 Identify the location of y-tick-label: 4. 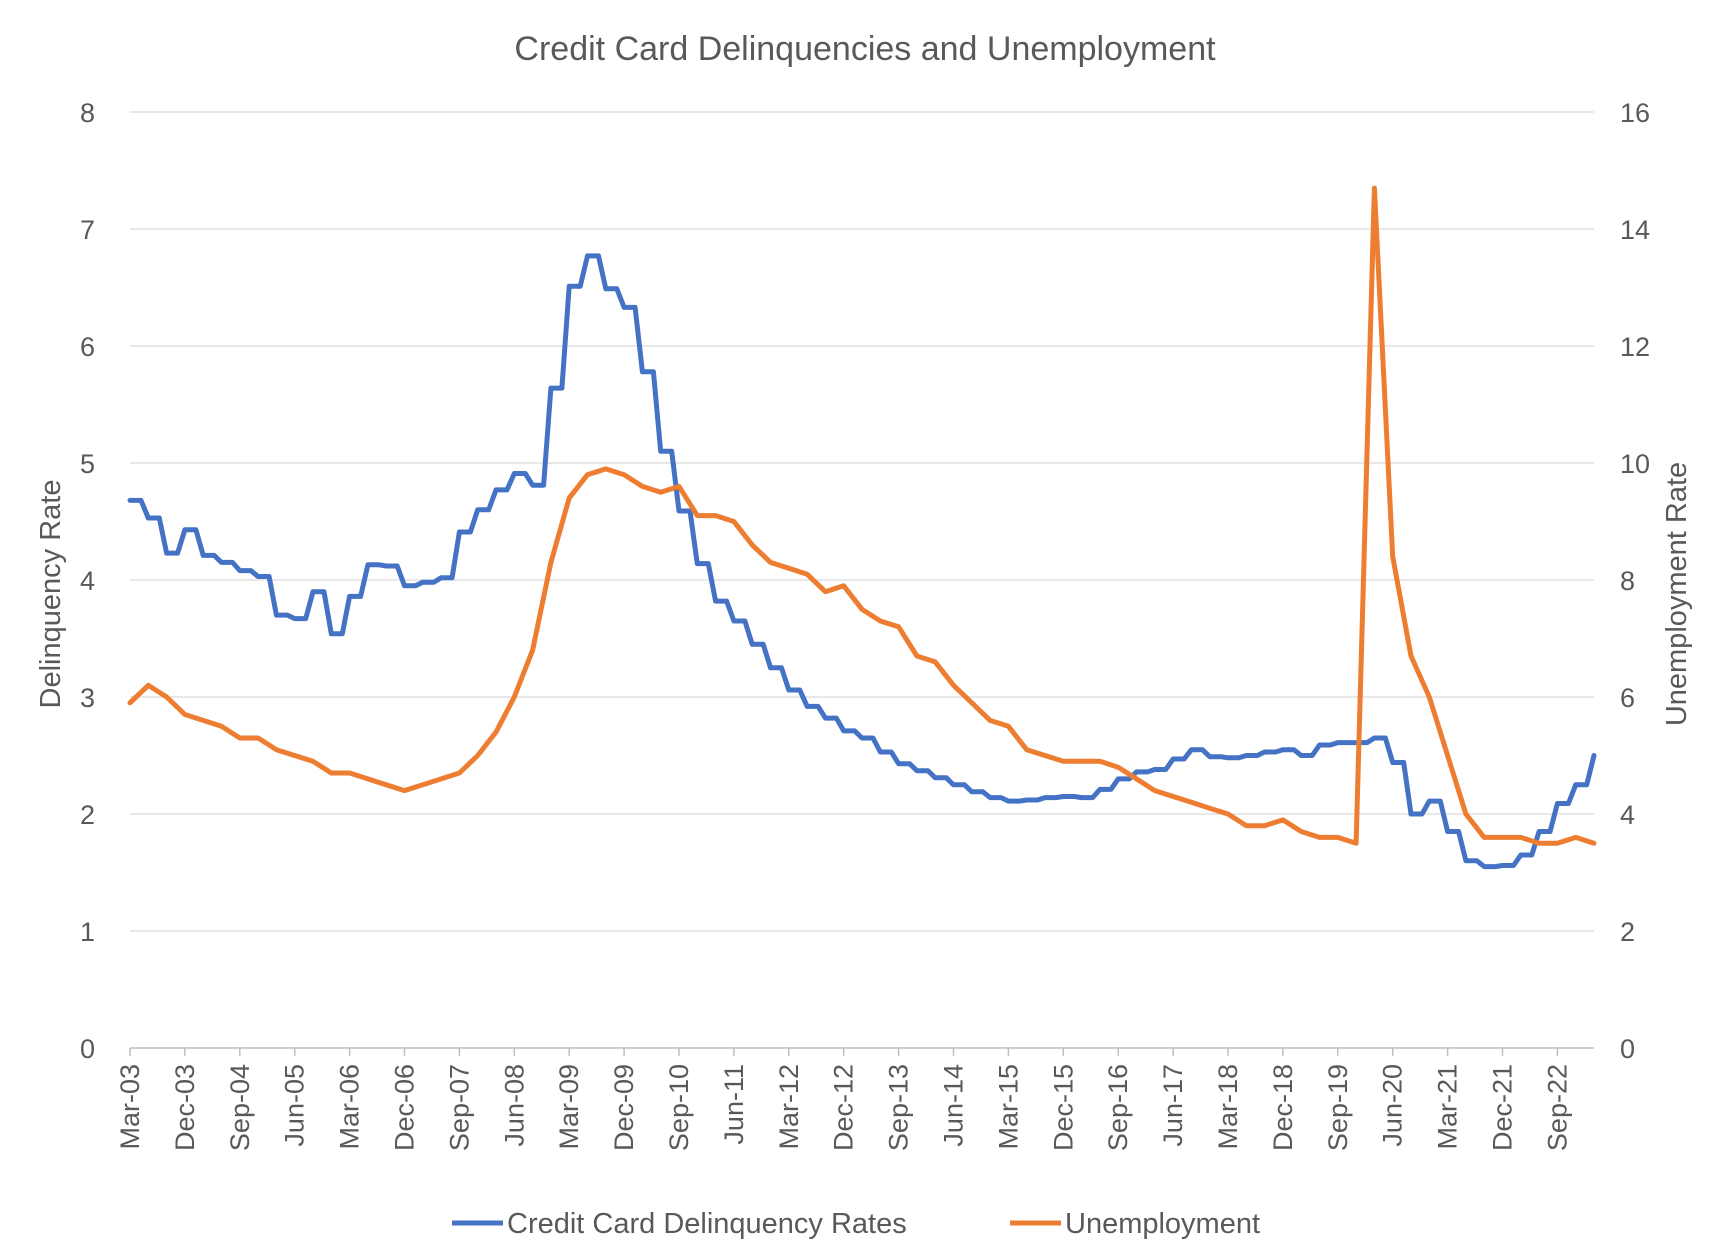
(87, 581).